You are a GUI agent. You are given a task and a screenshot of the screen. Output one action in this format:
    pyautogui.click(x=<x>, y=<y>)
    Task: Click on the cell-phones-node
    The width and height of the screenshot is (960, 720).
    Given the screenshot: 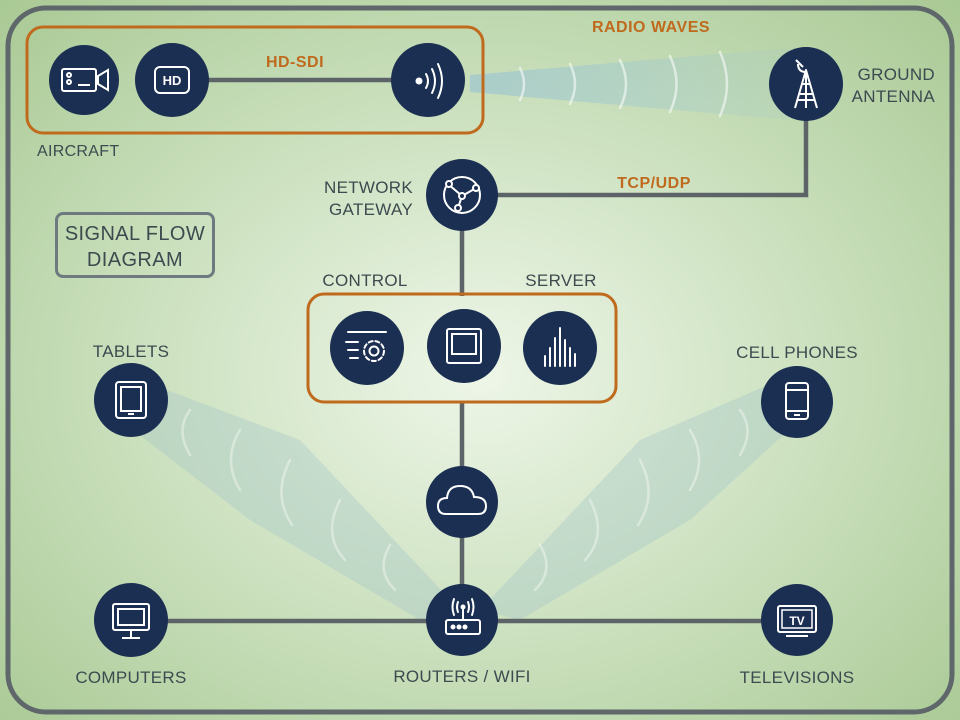 What is the action you would take?
    pyautogui.click(x=797, y=402)
    